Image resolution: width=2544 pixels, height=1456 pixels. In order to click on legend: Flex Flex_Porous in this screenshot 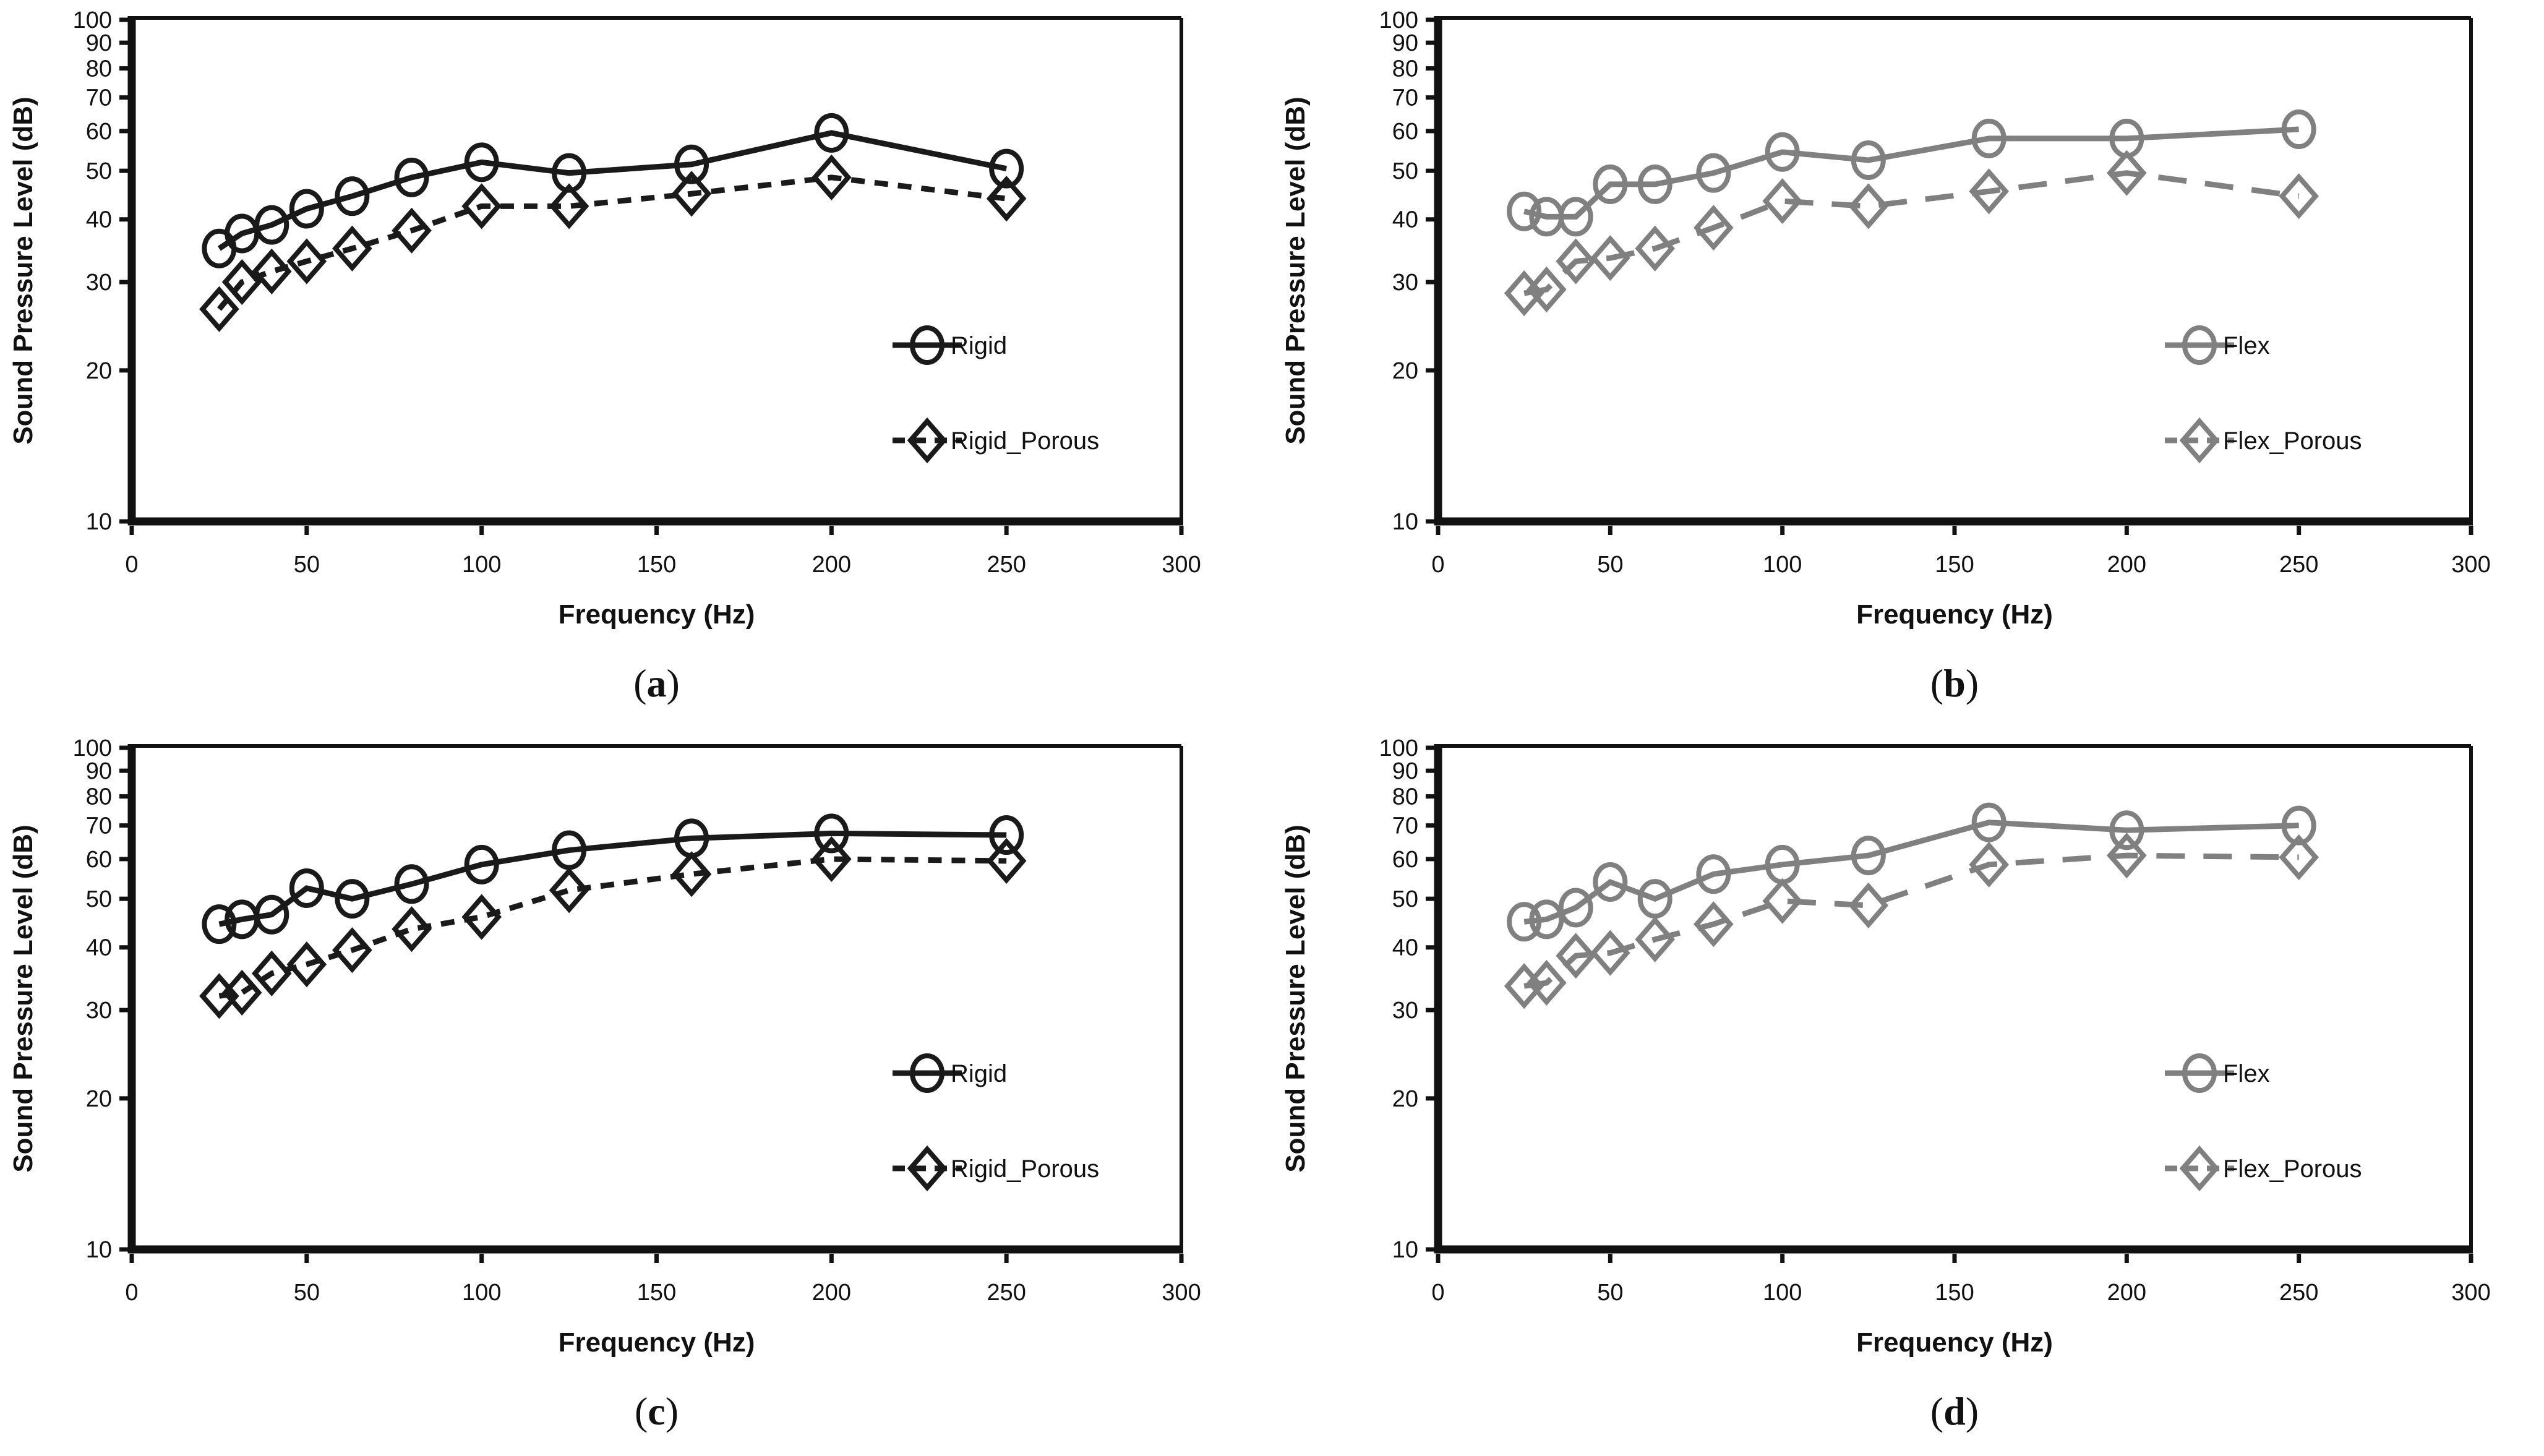, I will do `click(2264, 394)`.